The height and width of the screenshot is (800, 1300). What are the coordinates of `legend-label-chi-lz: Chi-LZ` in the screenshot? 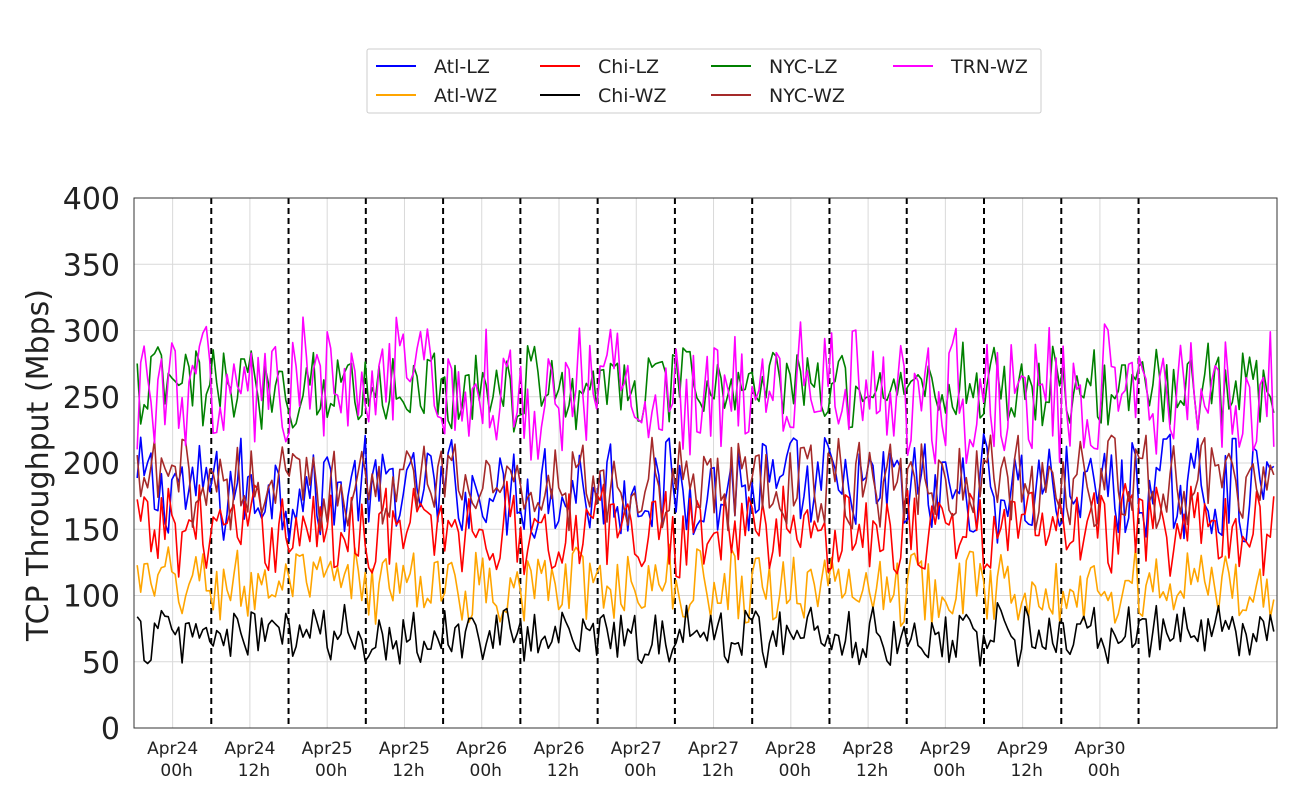 It's located at (628, 67).